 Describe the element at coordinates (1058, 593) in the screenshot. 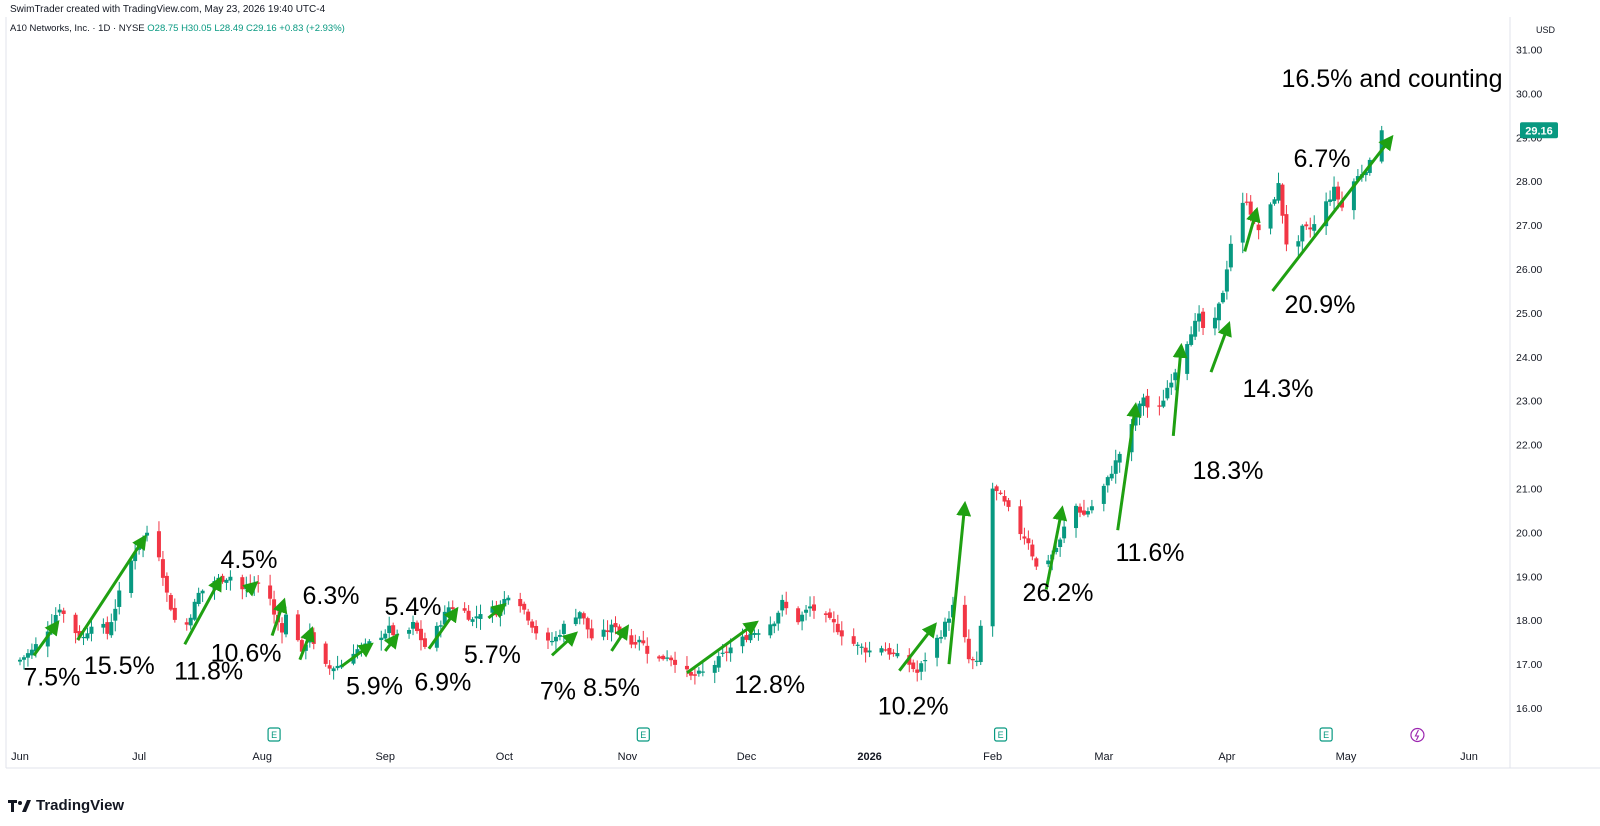

I see `percent-gain-label: 26.2%` at that location.